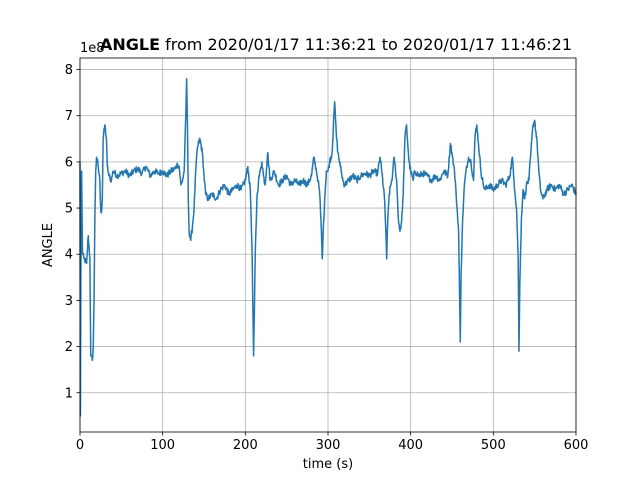 This screenshot has height=480, width=640. Describe the element at coordinates (130, 44) in the screenshot. I see `chart-title-bold: ANGLE` at that location.